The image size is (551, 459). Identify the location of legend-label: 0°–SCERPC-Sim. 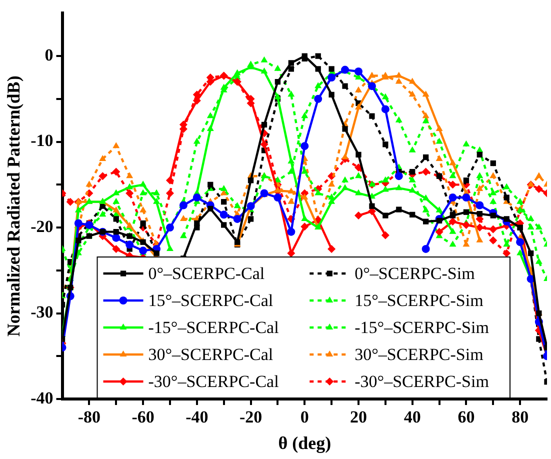
(414, 273).